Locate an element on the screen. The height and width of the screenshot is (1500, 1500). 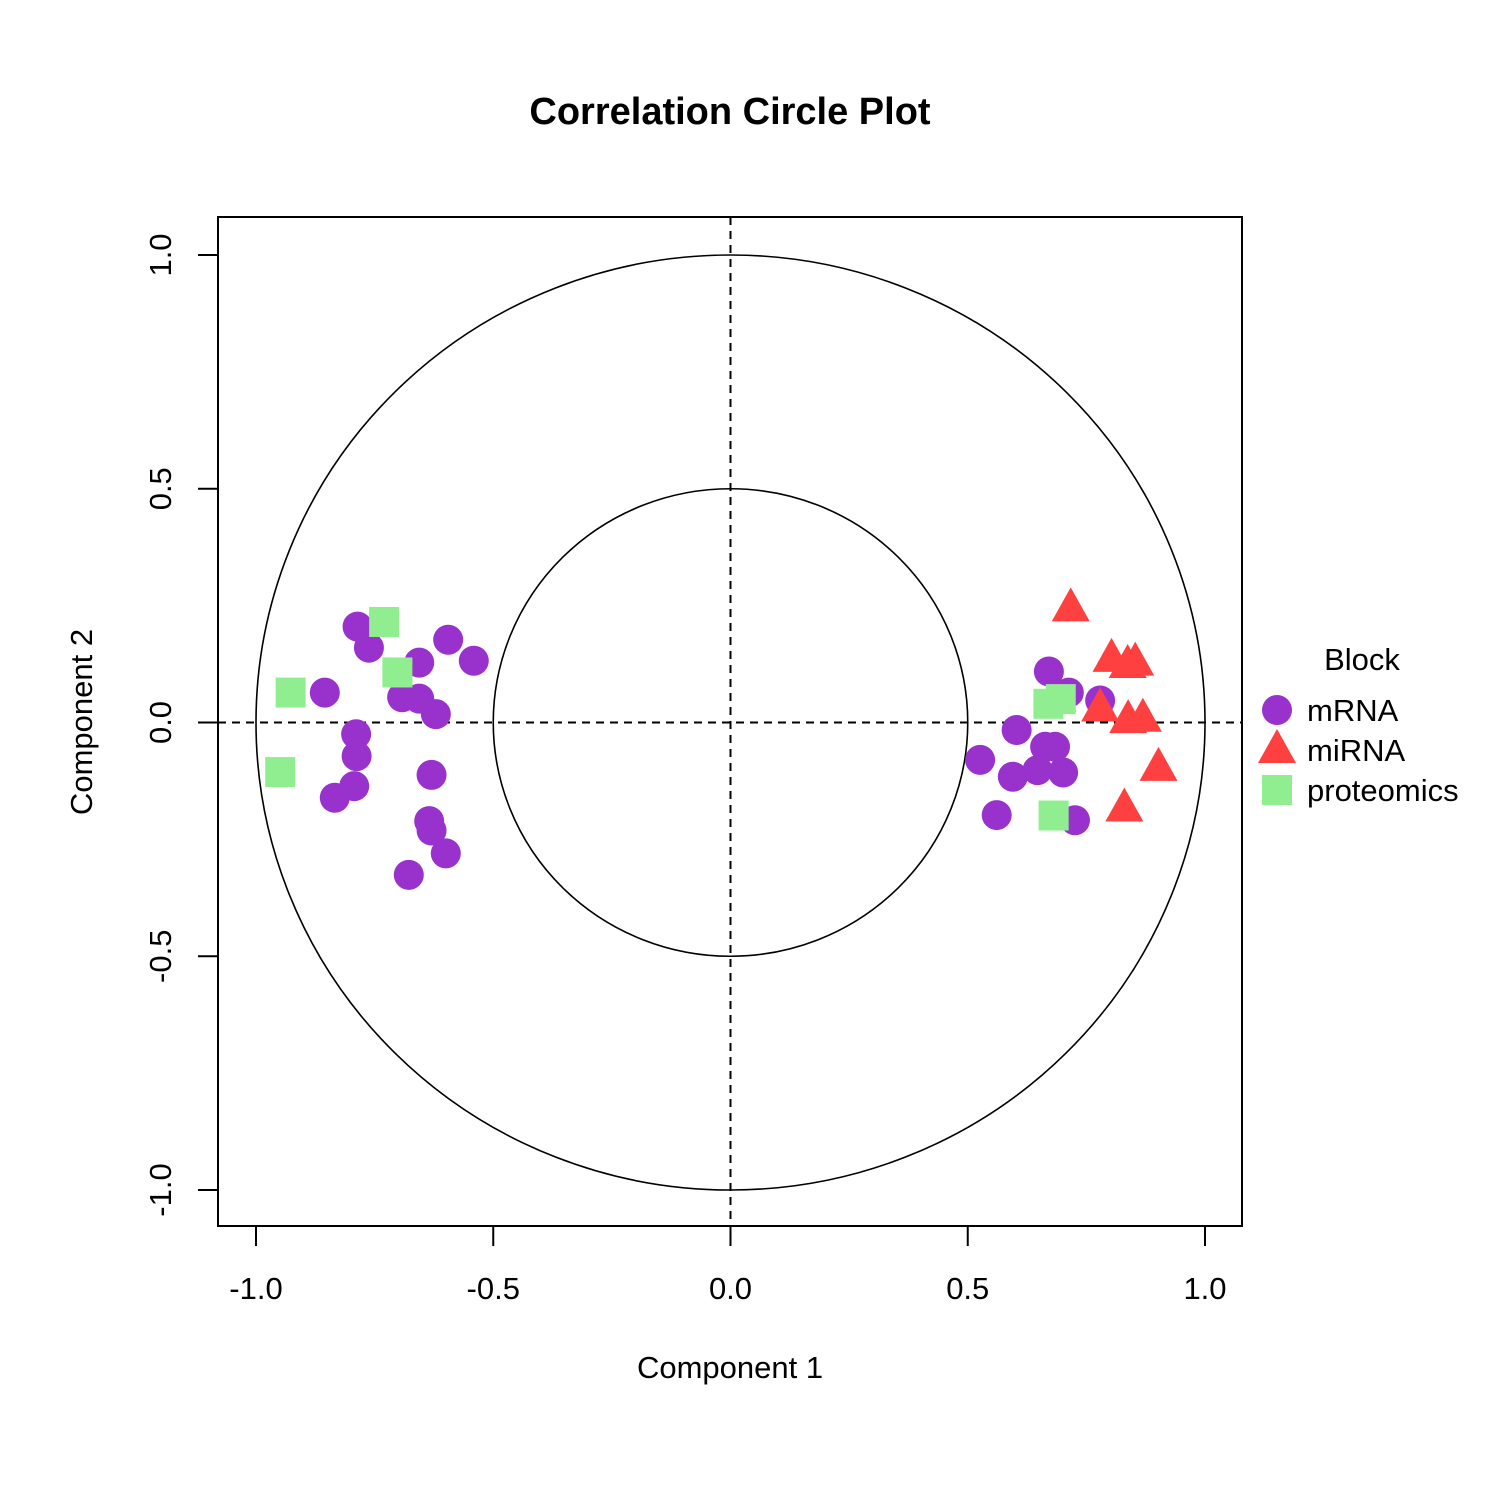
x-axis-label: Component 1 is located at coordinates (730, 1367).